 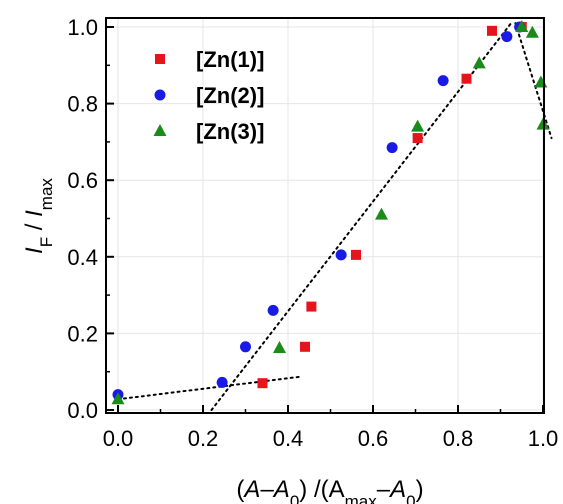 I want to click on x-tick-label: 0.2, so click(x=203, y=438).